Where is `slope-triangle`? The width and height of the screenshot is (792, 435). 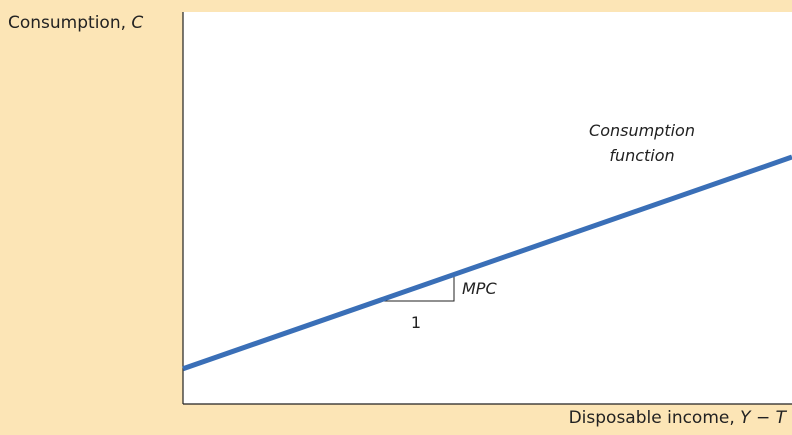 slope-triangle is located at coordinates (416, 288).